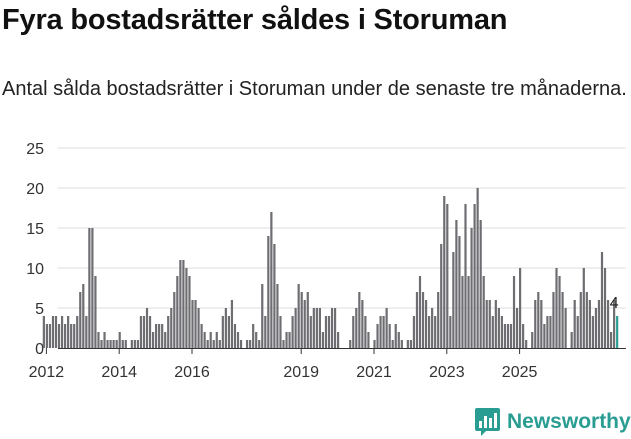 The height and width of the screenshot is (439, 631). I want to click on brand-name: Newsworthy, so click(569, 421).